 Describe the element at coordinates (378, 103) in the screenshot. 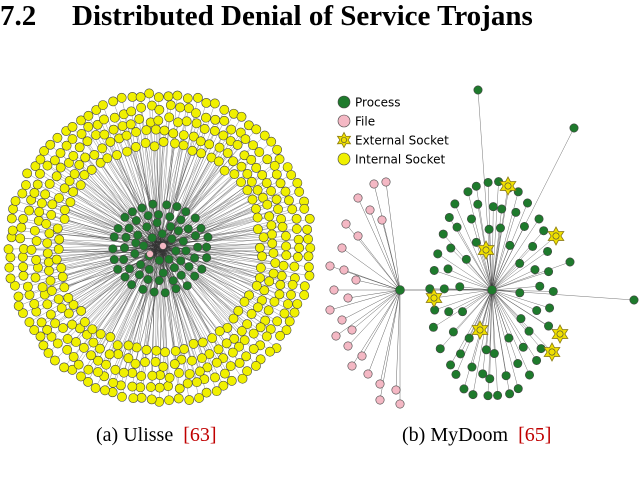

I see `legend-label: Process` at that location.